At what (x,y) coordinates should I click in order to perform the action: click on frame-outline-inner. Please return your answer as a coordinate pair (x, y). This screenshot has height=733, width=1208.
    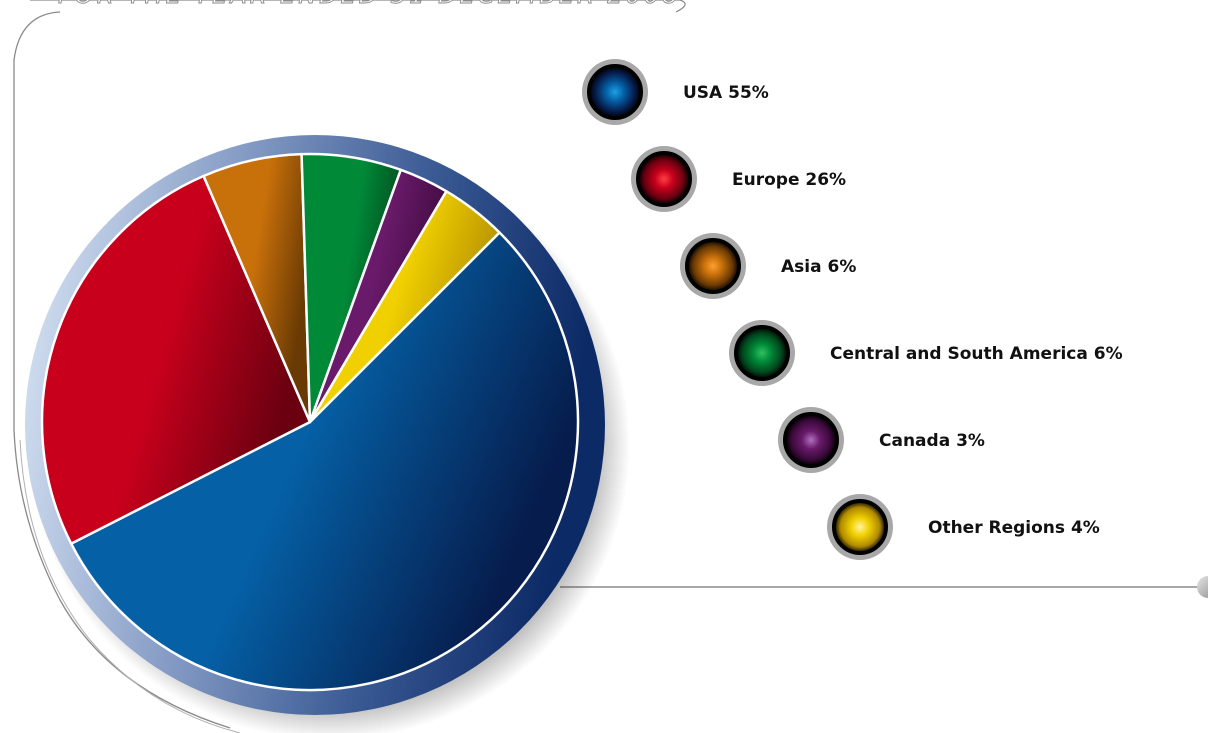
    Looking at the image, I should click on (130, 586).